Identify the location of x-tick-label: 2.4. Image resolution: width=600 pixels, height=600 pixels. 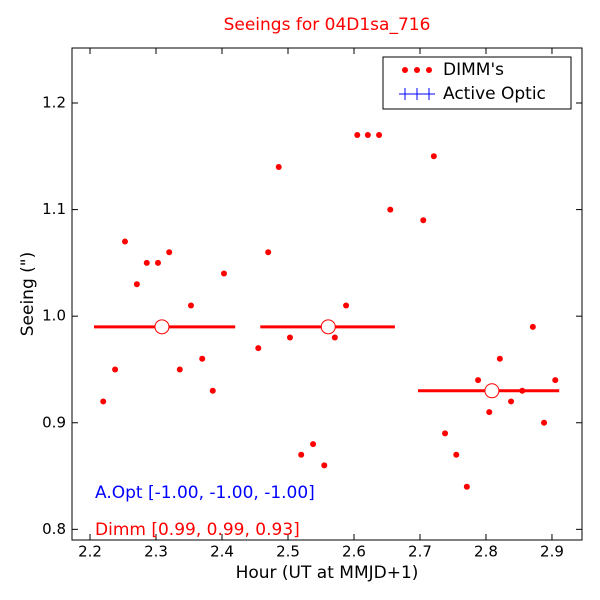
(222, 552).